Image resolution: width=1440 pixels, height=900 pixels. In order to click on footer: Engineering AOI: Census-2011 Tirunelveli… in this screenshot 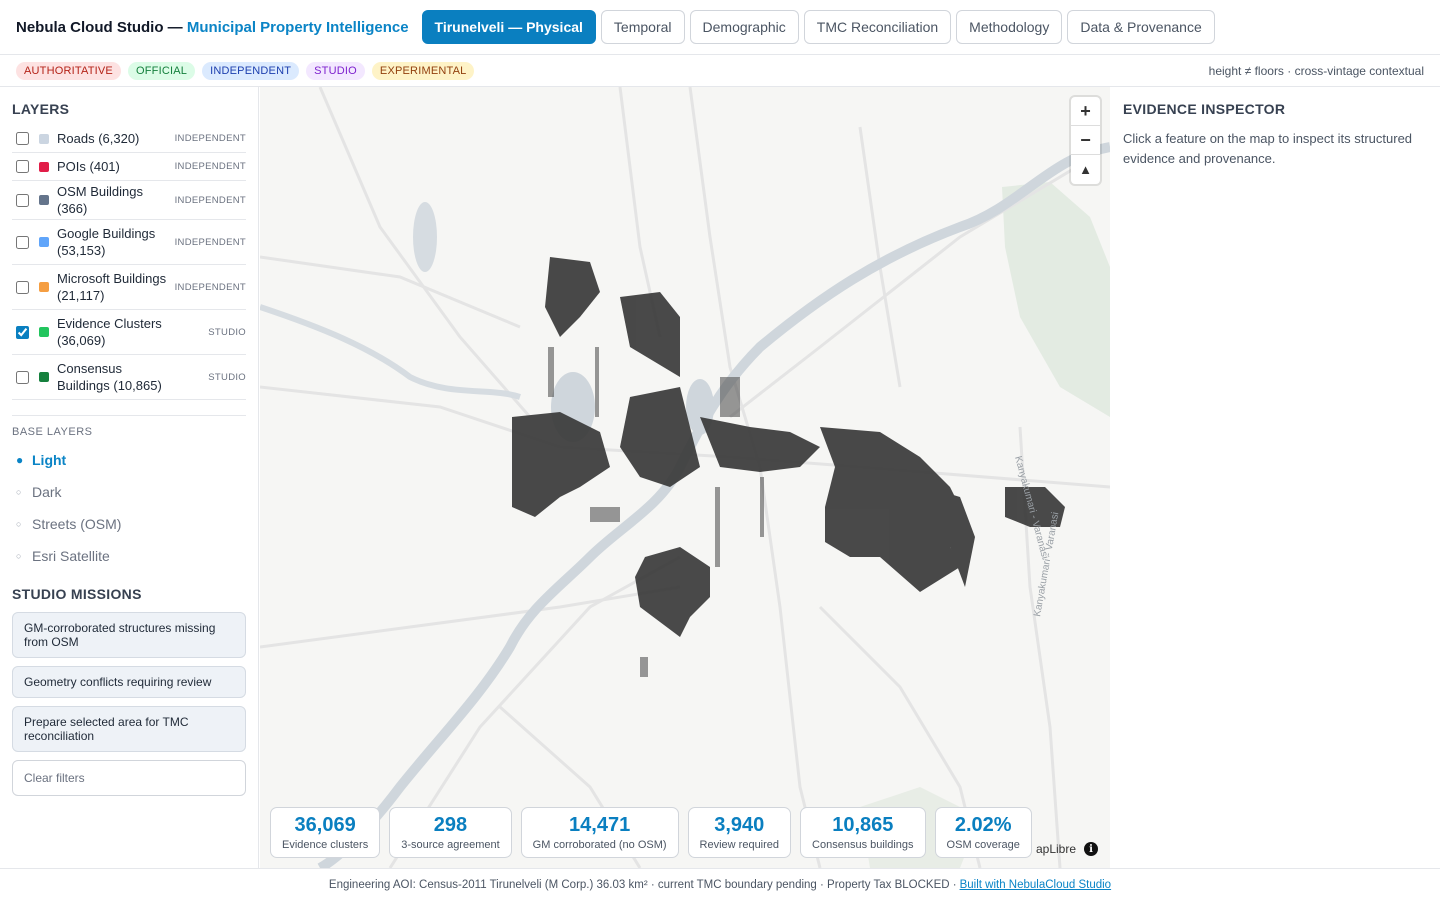, I will do `click(720, 884)`.